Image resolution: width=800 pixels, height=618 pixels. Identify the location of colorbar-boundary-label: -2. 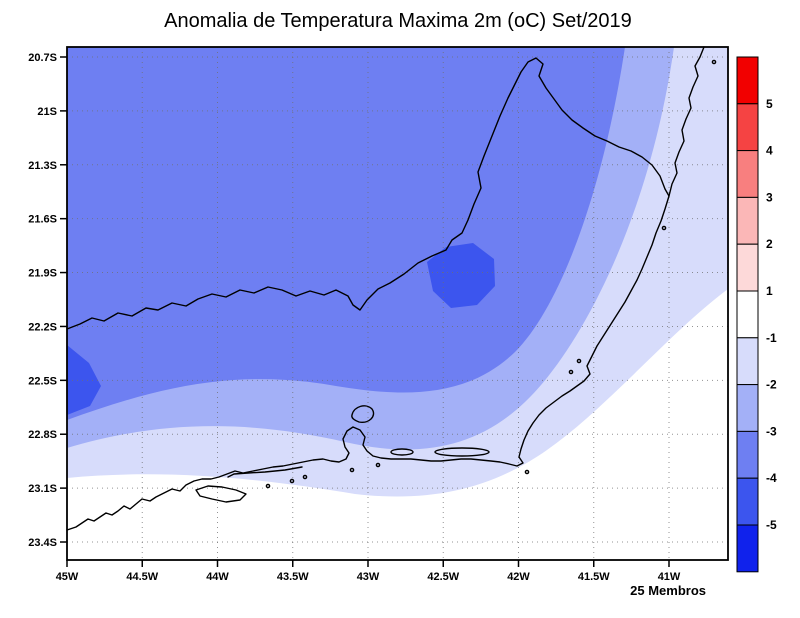
(771, 385).